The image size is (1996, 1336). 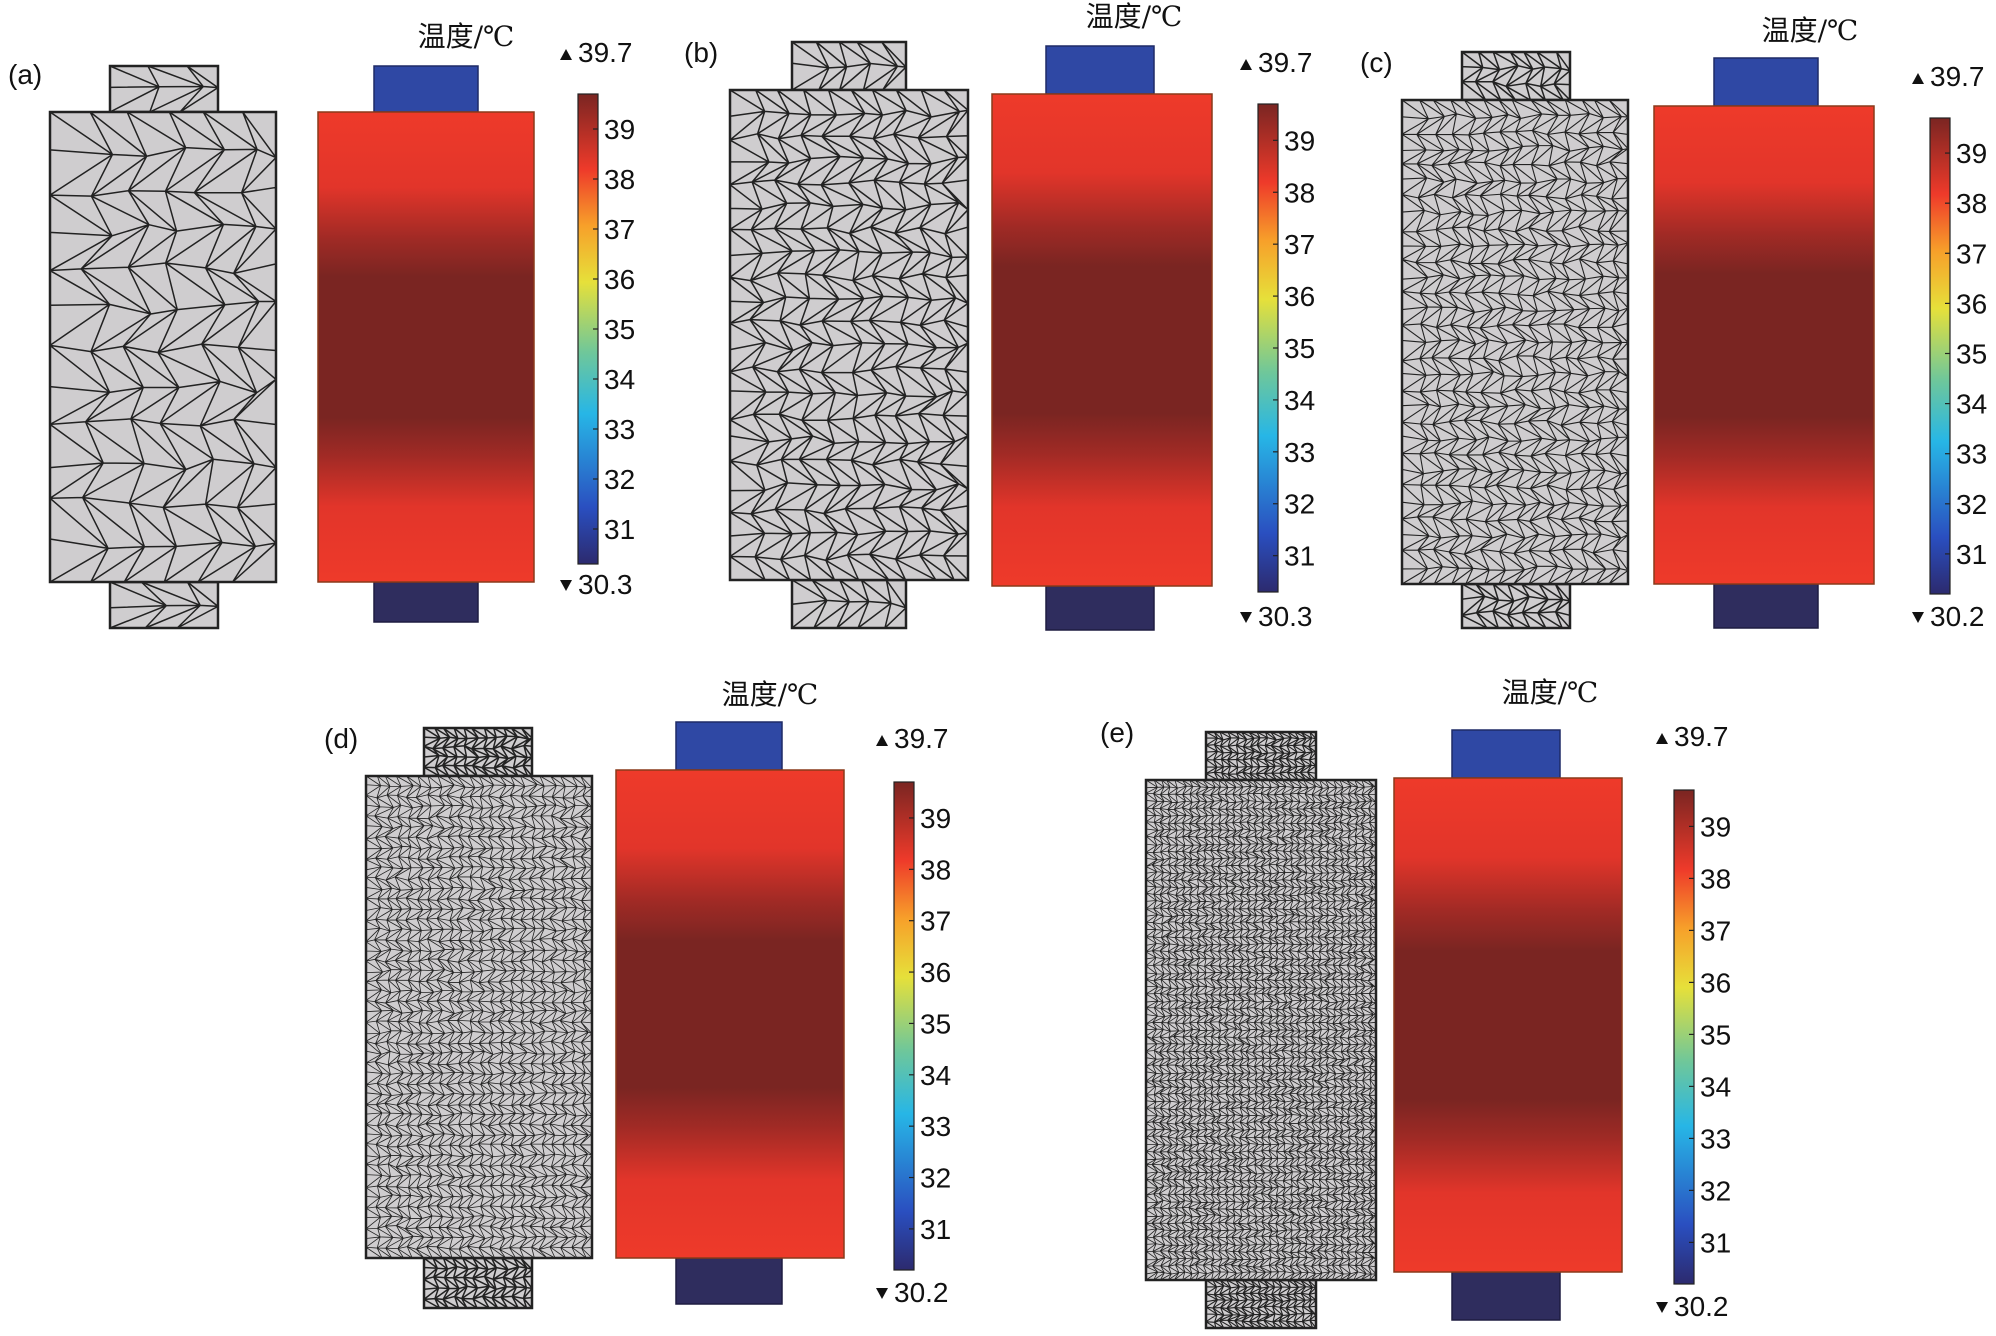 I want to click on panel-c: (c) 39 38 37 36 35 34 33 32 31 温度/℃ 39.7 30.2, so click(x=1673, y=323).